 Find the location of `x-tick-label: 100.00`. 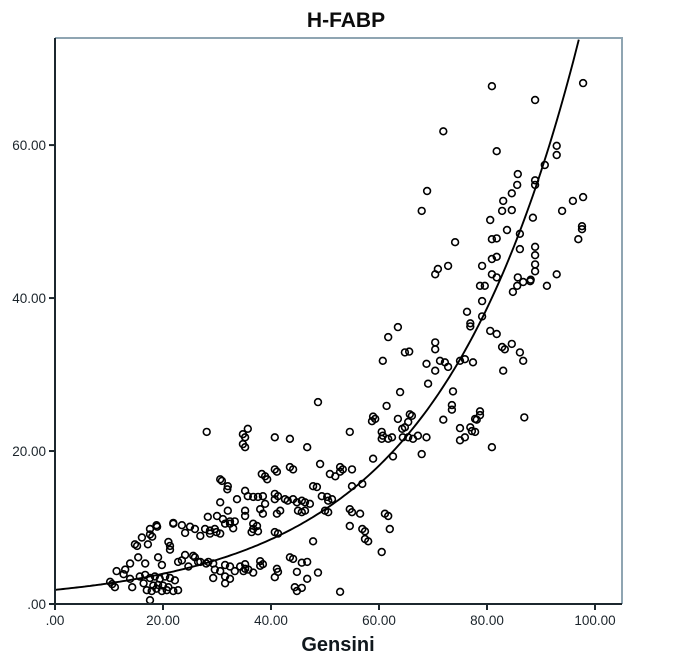

x-tick-label: 100.00 is located at coordinates (594, 620).